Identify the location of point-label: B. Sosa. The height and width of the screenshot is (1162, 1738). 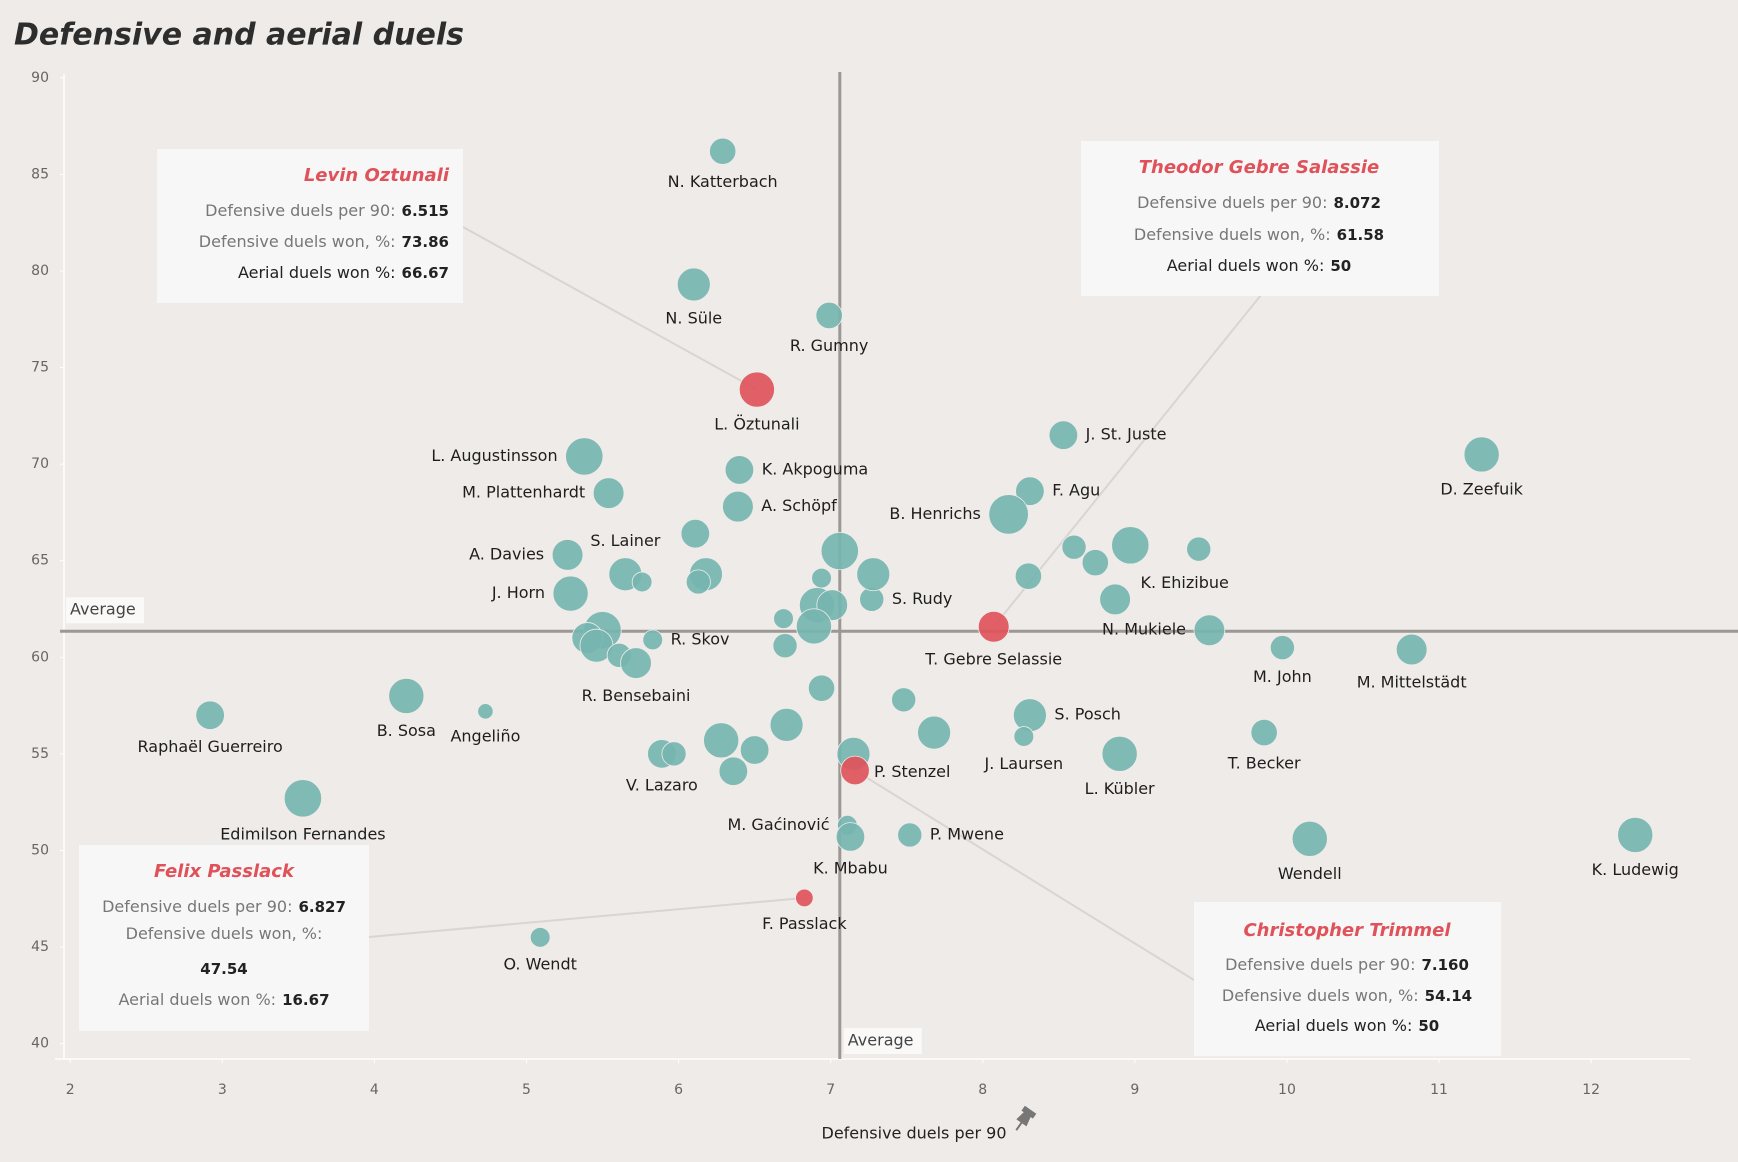
(406, 730).